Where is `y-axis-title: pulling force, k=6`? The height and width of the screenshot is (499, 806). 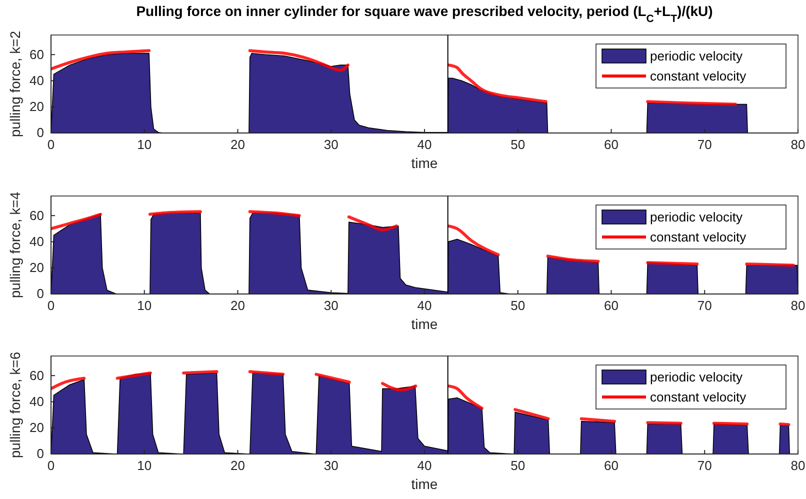 y-axis-title: pulling force, k=6 is located at coordinates (15, 405).